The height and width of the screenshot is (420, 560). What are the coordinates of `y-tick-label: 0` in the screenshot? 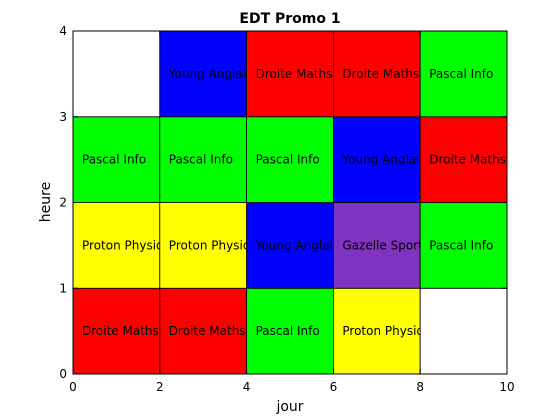 It's located at (63, 374).